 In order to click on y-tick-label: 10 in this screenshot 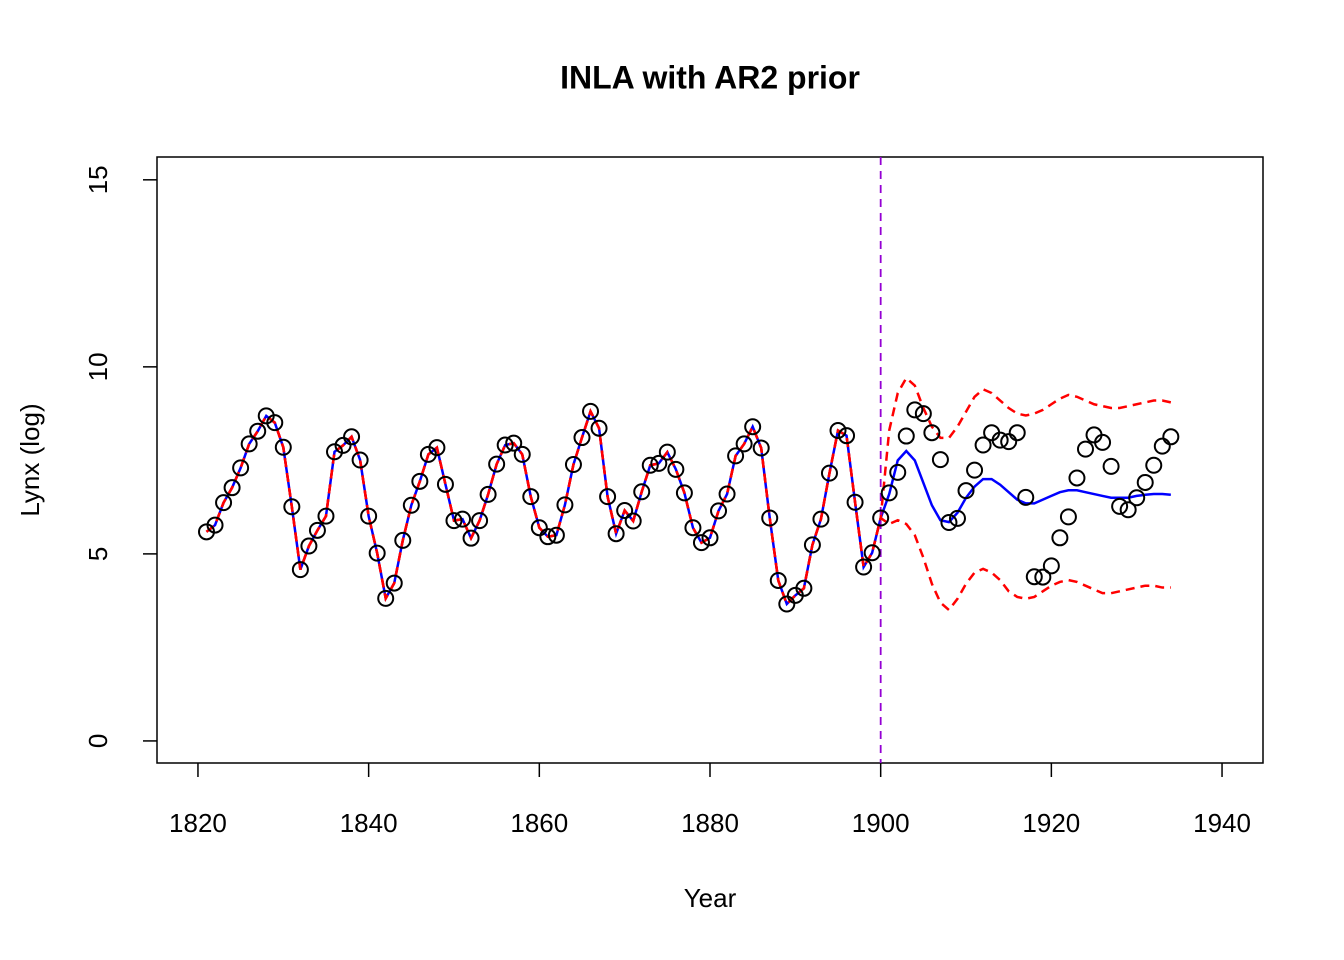, I will do `click(98, 366)`.